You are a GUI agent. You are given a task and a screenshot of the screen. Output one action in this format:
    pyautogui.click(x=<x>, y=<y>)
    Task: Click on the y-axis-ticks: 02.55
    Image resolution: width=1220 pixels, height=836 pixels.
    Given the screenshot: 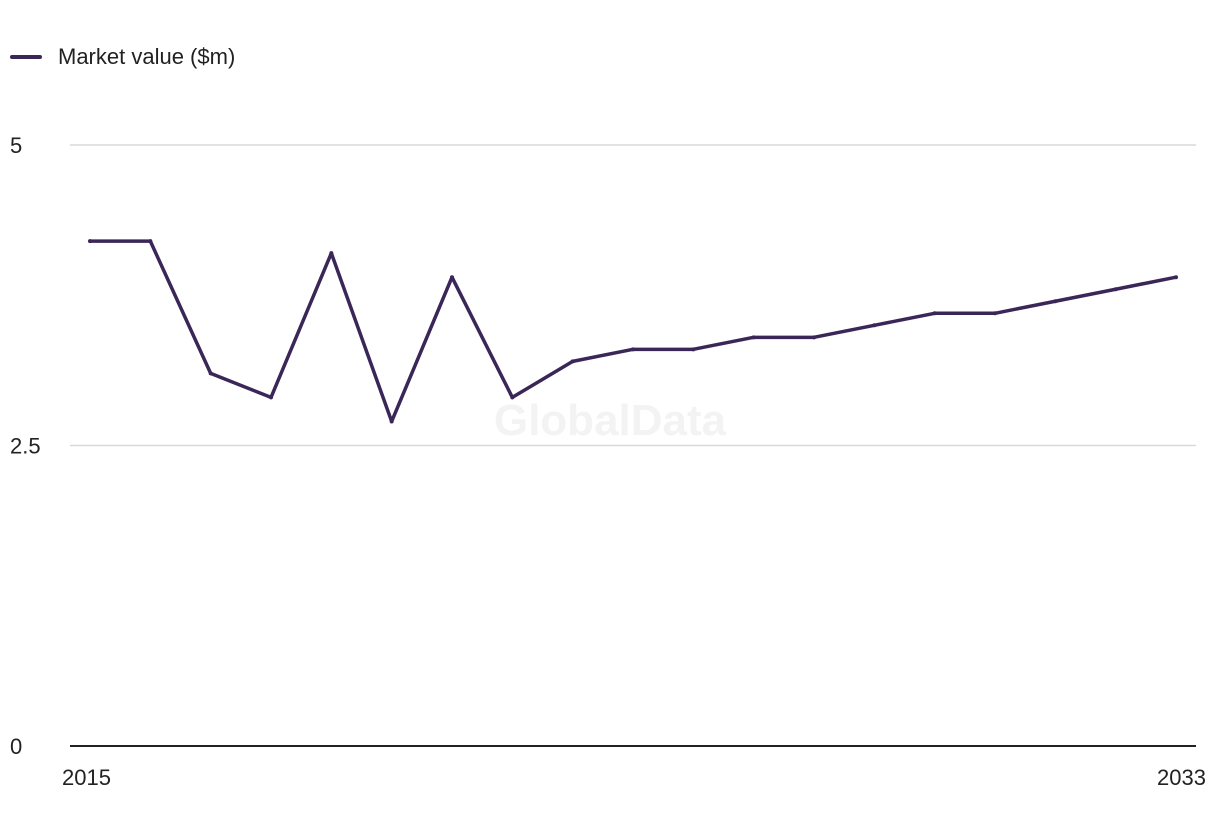 What is the action you would take?
    pyautogui.click(x=25, y=446)
    